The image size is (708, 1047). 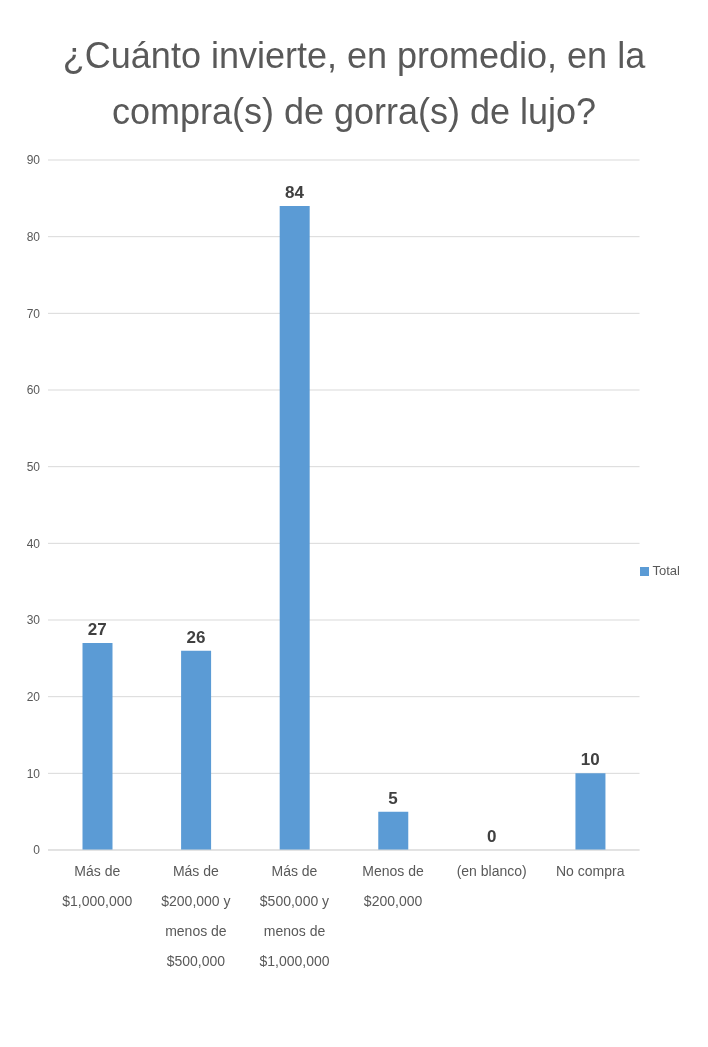 I want to click on x-tick-label: Más de $500,000 y menos de $1,000,000, so click(x=294, y=915).